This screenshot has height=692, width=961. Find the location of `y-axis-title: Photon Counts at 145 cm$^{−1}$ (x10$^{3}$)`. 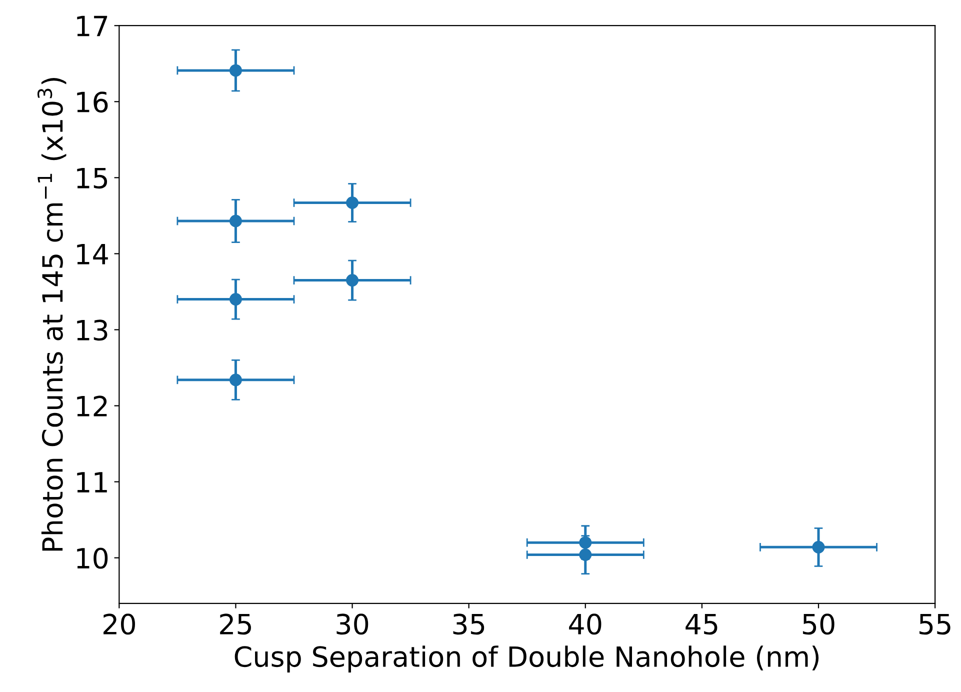

y-axis-title: Photon Counts at 145 cm$^{−1}$ (x10$^{3}$) is located at coordinates (51, 314).